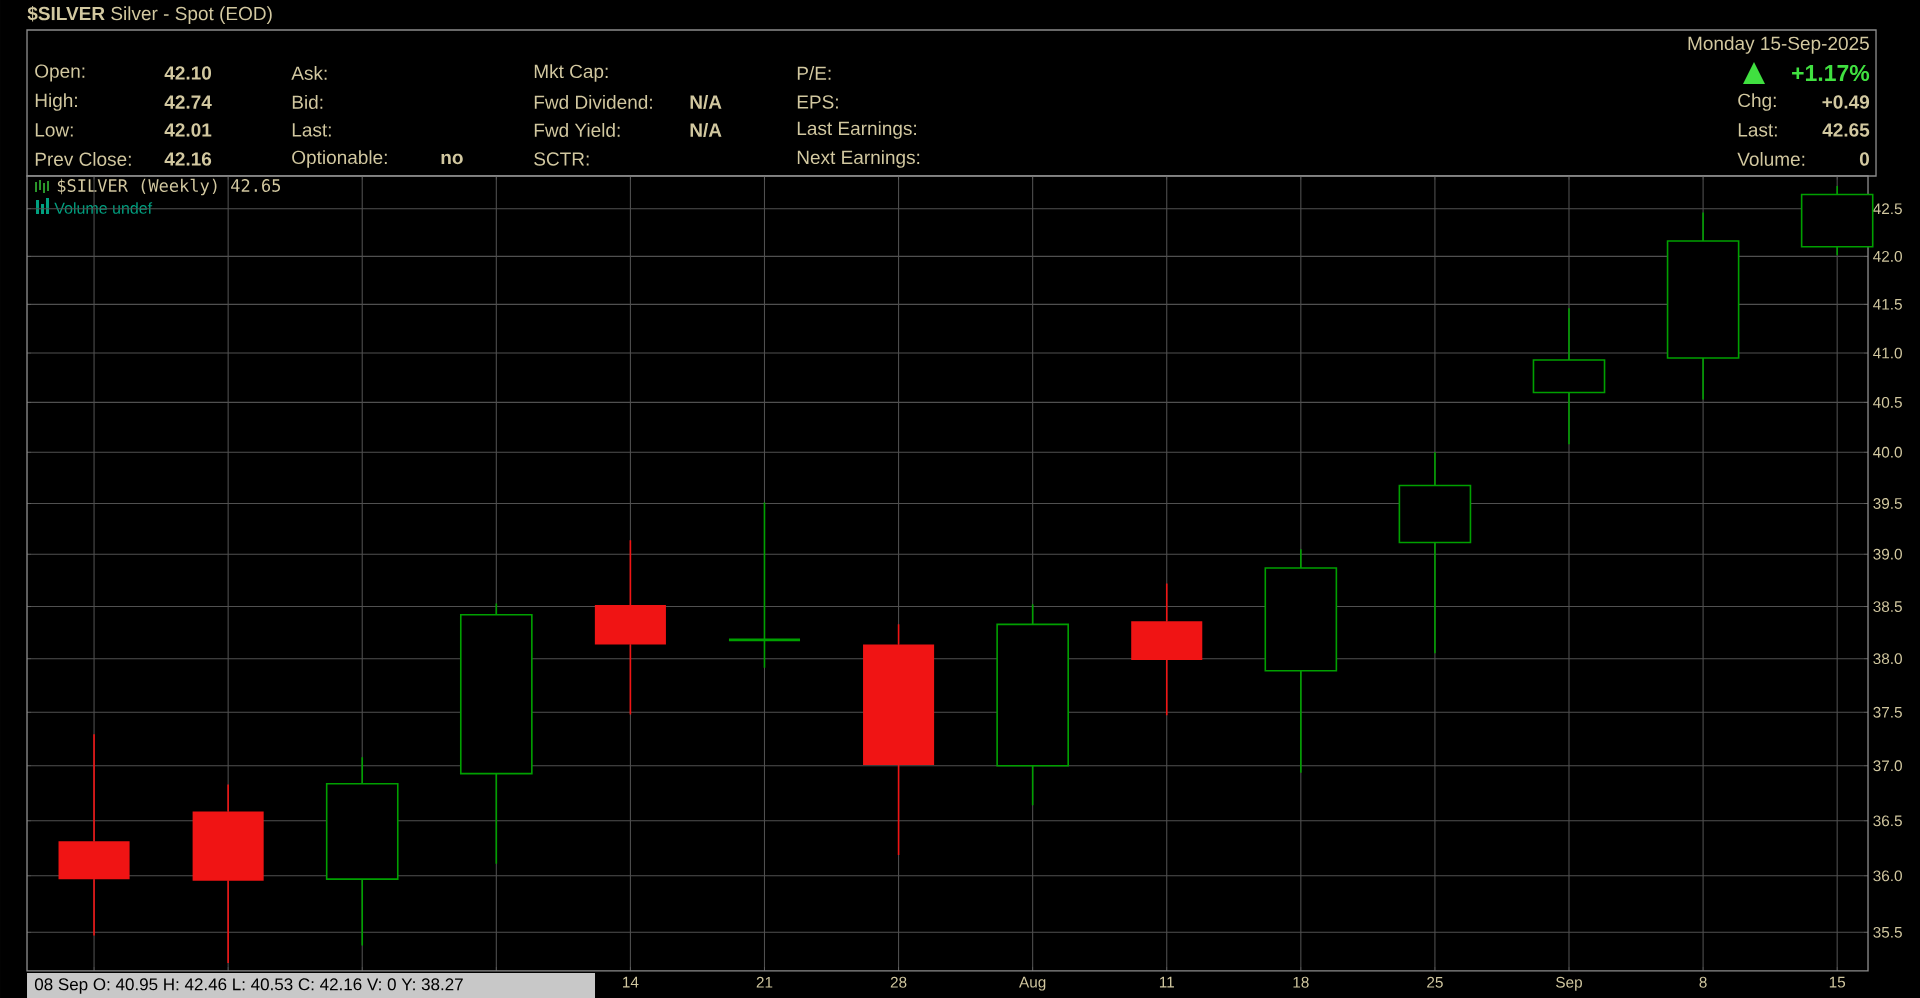 The image size is (1920, 998). Describe the element at coordinates (60, 73) in the screenshot. I see `text: Open:` at that location.